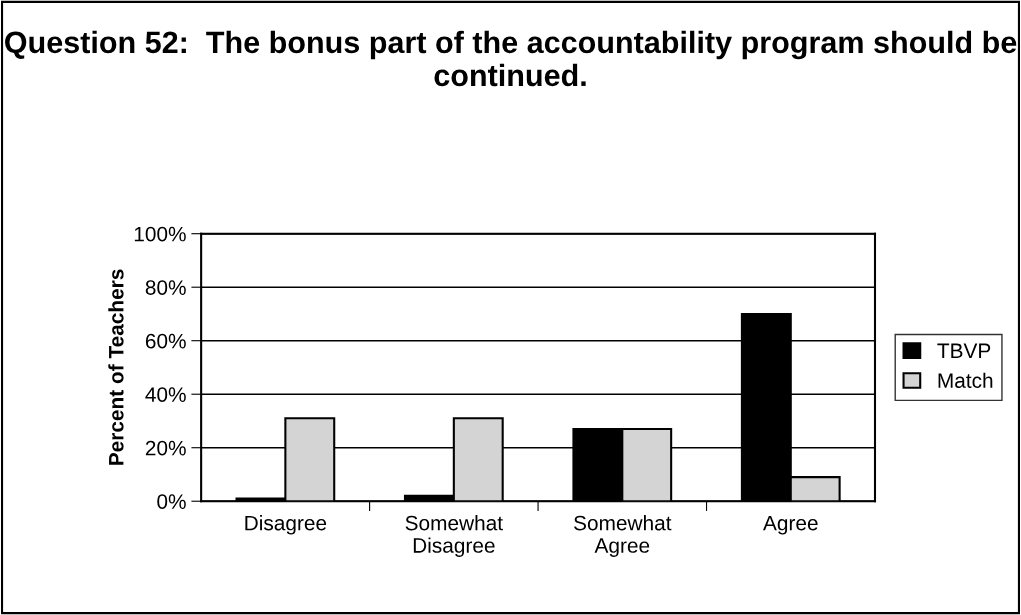 The height and width of the screenshot is (615, 1021). Describe the element at coordinates (790, 525) in the screenshot. I see `x-tick-label: Agree` at that location.